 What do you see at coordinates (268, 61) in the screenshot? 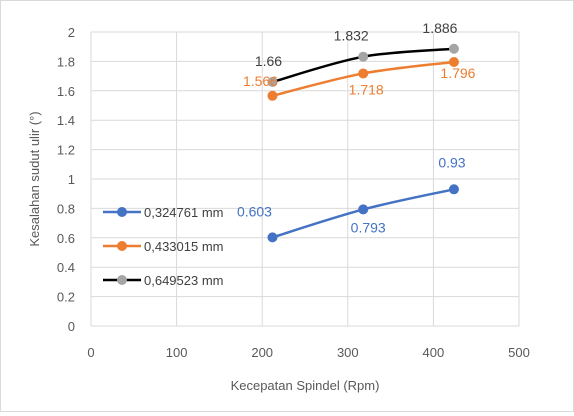
I see `data-label: 1.66` at bounding box center [268, 61].